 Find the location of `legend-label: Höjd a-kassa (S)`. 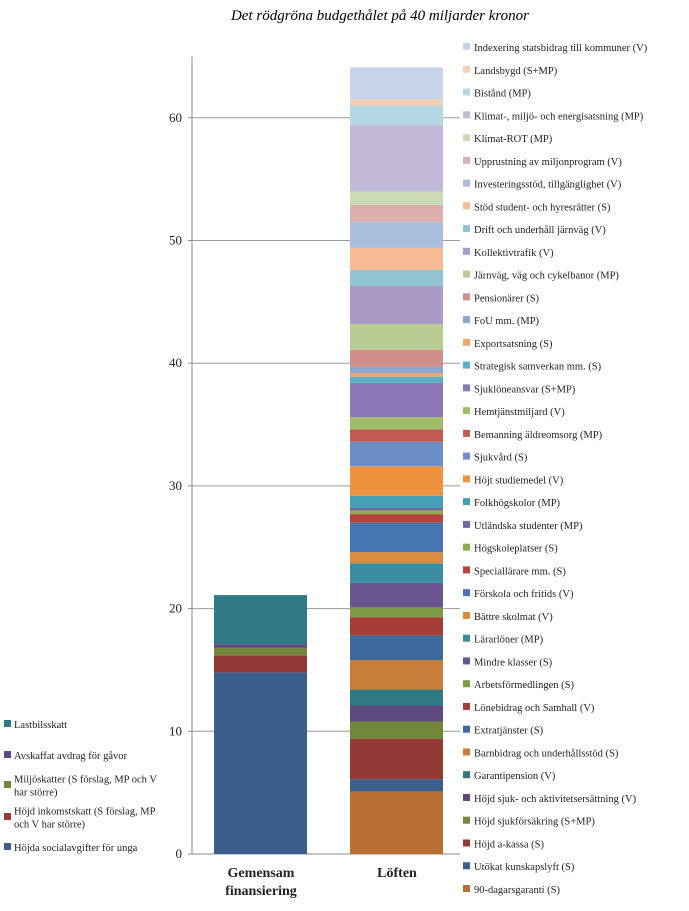

legend-label: Höjd a-kassa (S) is located at coordinates (509, 844).